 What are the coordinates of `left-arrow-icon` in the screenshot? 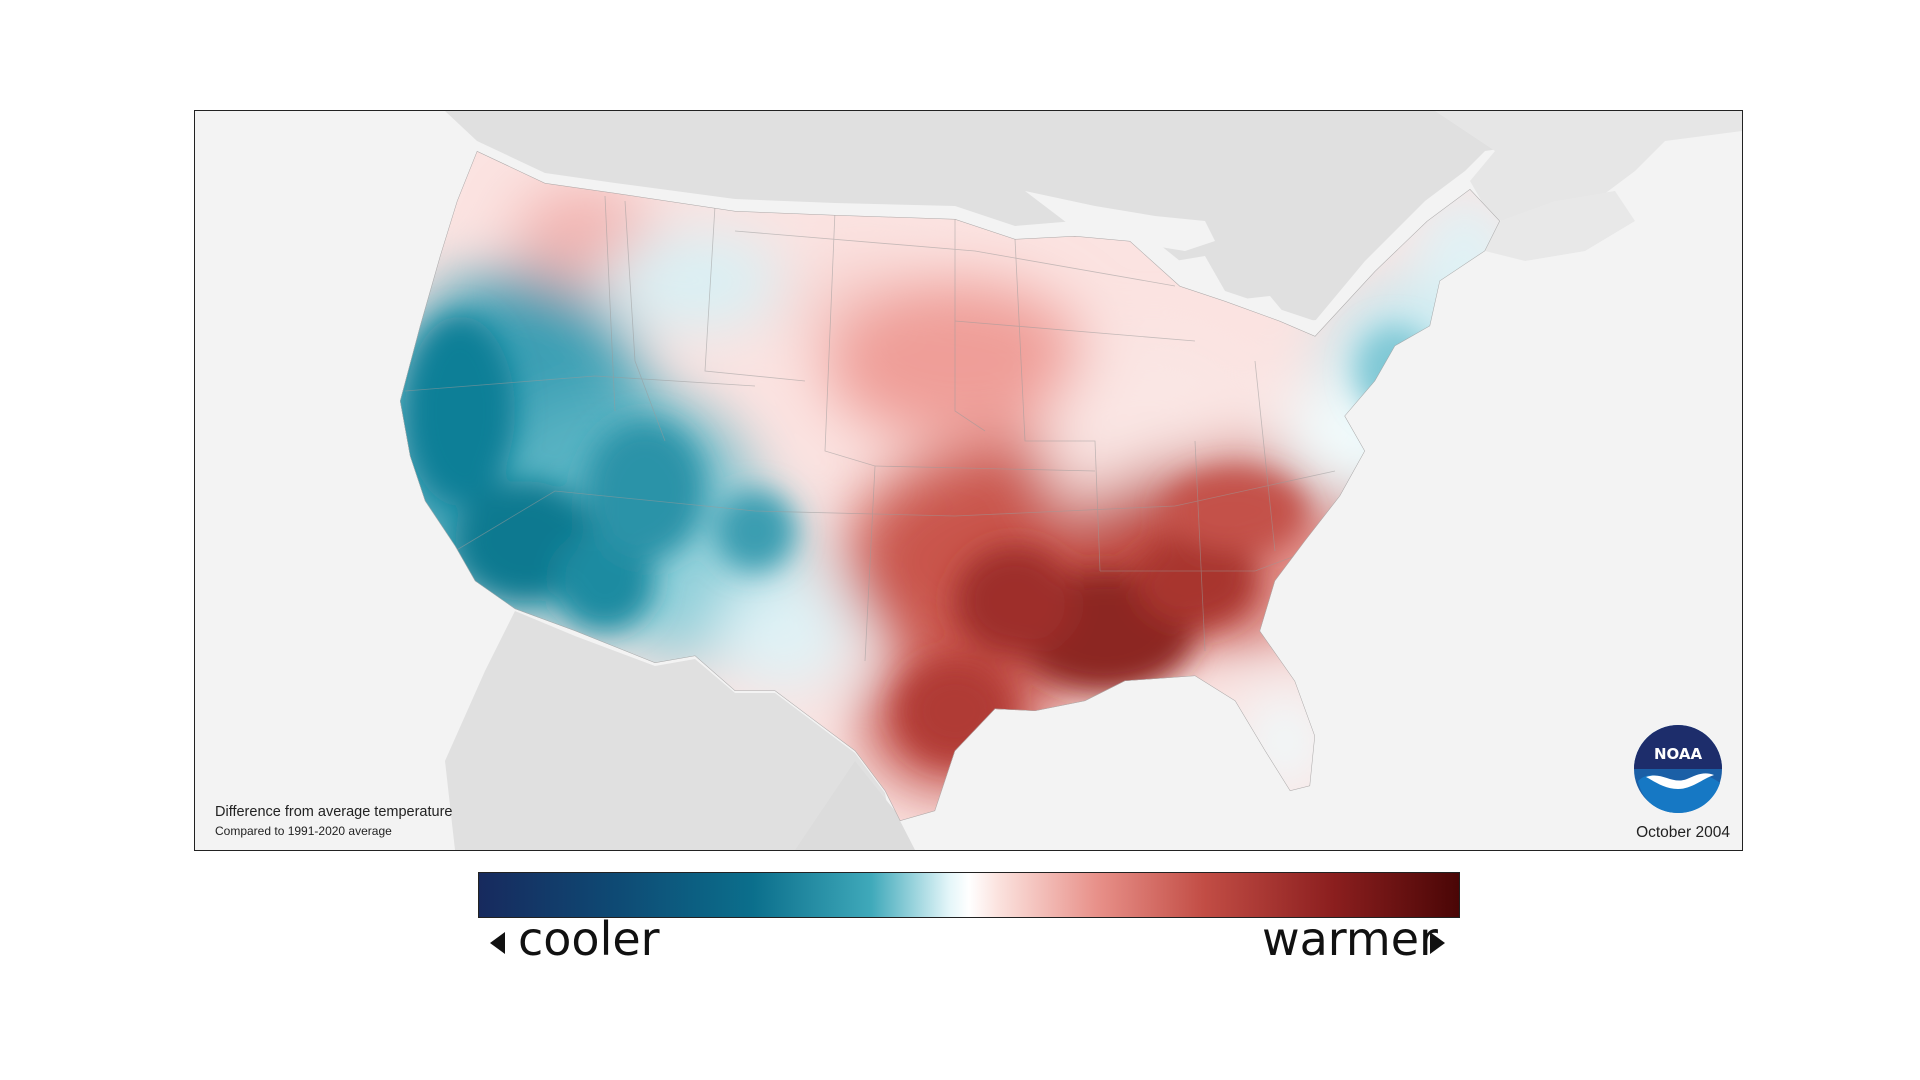 It's located at (497, 943).